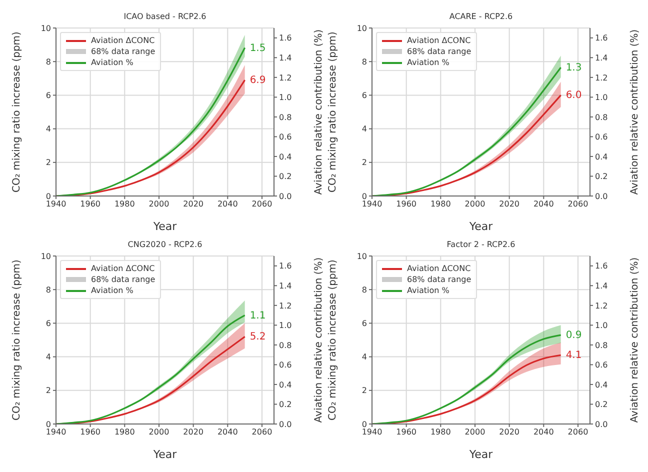 Image resolution: width=648 pixels, height=472 pixels. I want to click on data-label: 1.5, so click(258, 48).